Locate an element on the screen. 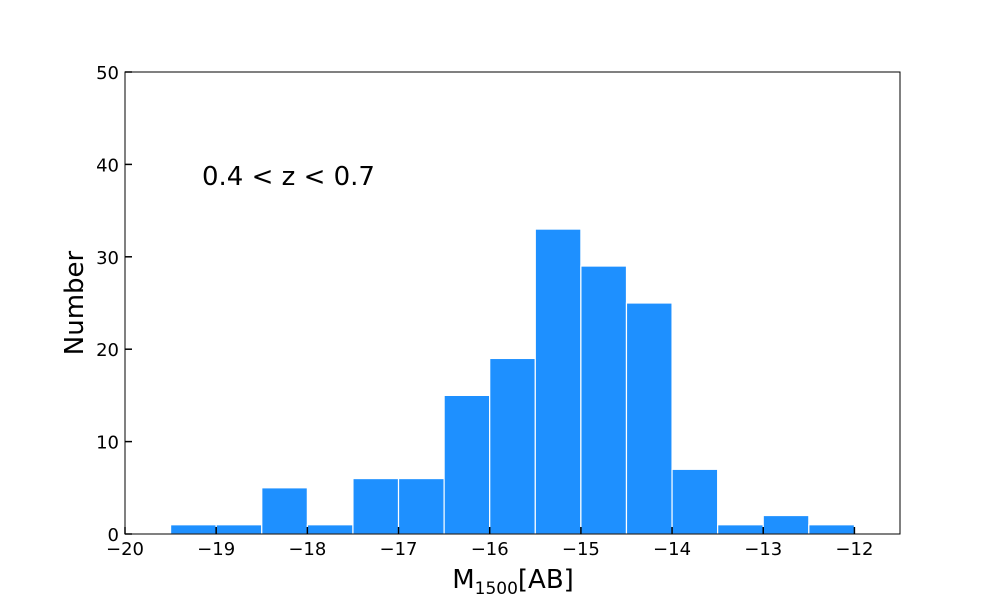 The width and height of the screenshot is (1000, 604). x-axis-label-main: M is located at coordinates (463, 580).